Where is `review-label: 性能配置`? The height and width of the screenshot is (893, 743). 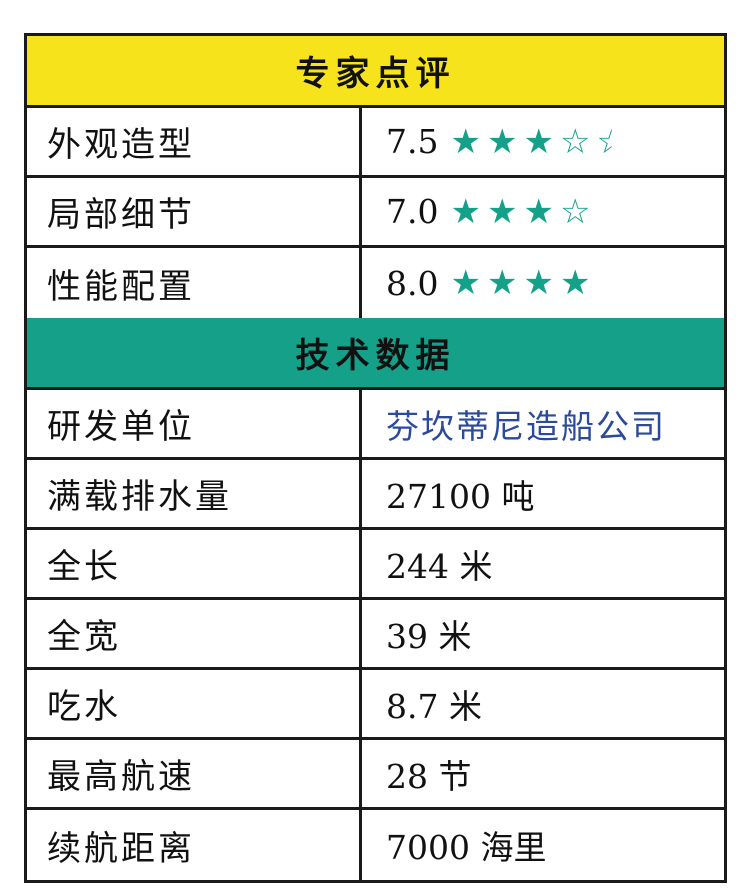
review-label: 性能配置 is located at coordinates (194, 283).